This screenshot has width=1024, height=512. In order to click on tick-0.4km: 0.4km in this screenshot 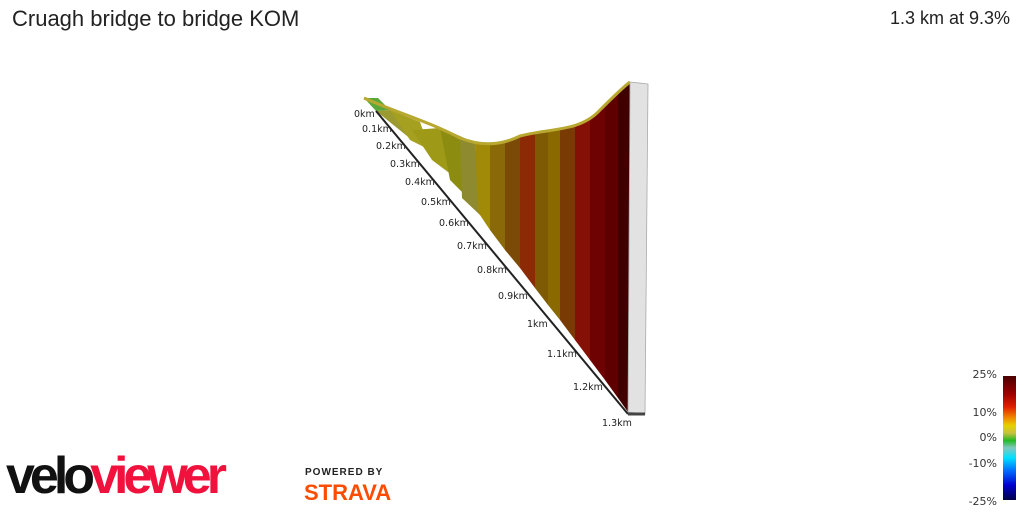, I will do `click(420, 182)`.